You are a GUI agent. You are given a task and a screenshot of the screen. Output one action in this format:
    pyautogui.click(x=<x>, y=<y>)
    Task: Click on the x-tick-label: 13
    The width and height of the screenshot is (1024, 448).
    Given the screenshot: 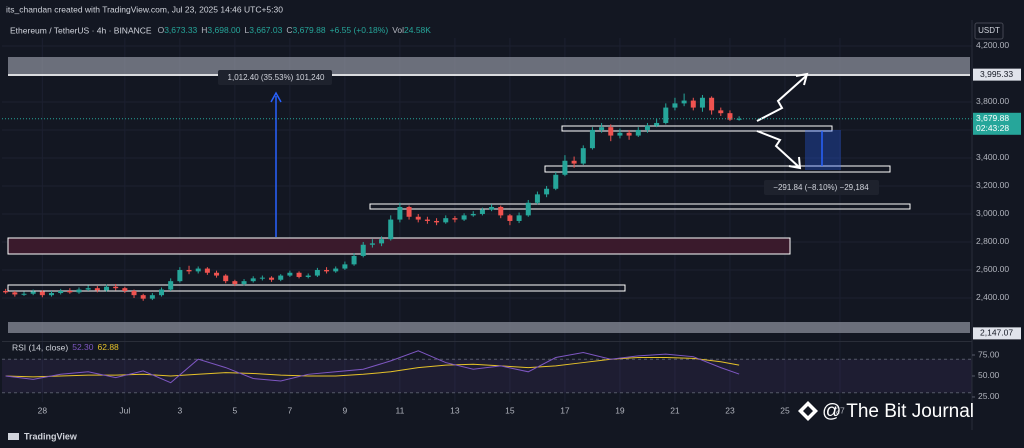 What is the action you would take?
    pyautogui.click(x=455, y=410)
    